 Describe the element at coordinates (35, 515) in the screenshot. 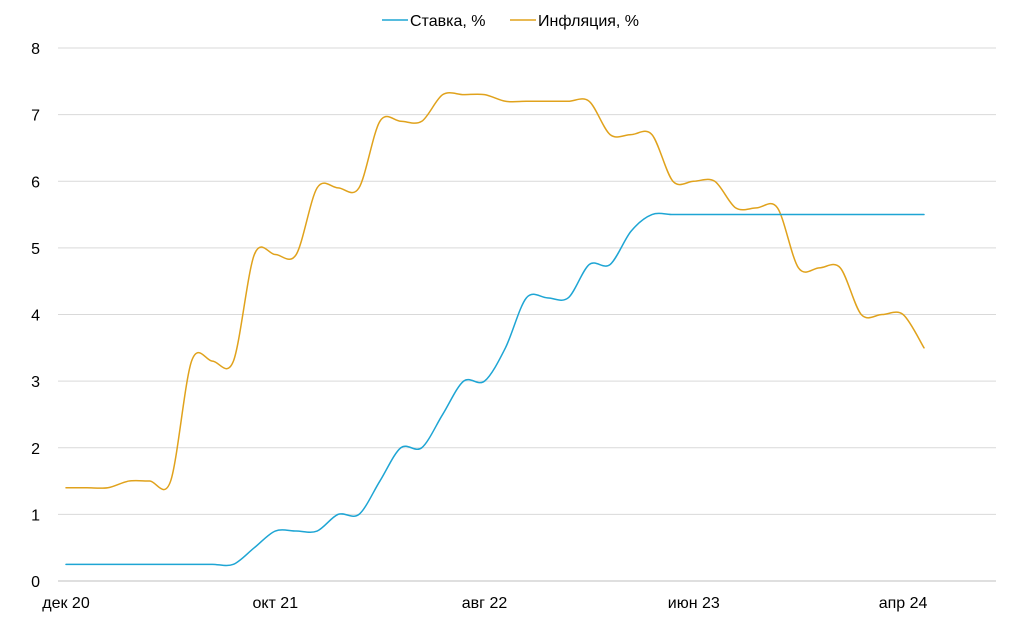

I see `y-tick-label: 1` at that location.